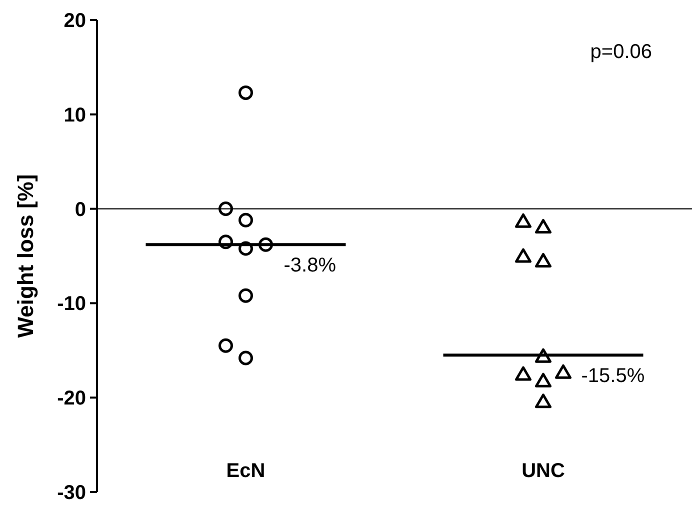 The width and height of the screenshot is (692, 508). What do you see at coordinates (71, 304) in the screenshot?
I see `y-tick-label: -10` at bounding box center [71, 304].